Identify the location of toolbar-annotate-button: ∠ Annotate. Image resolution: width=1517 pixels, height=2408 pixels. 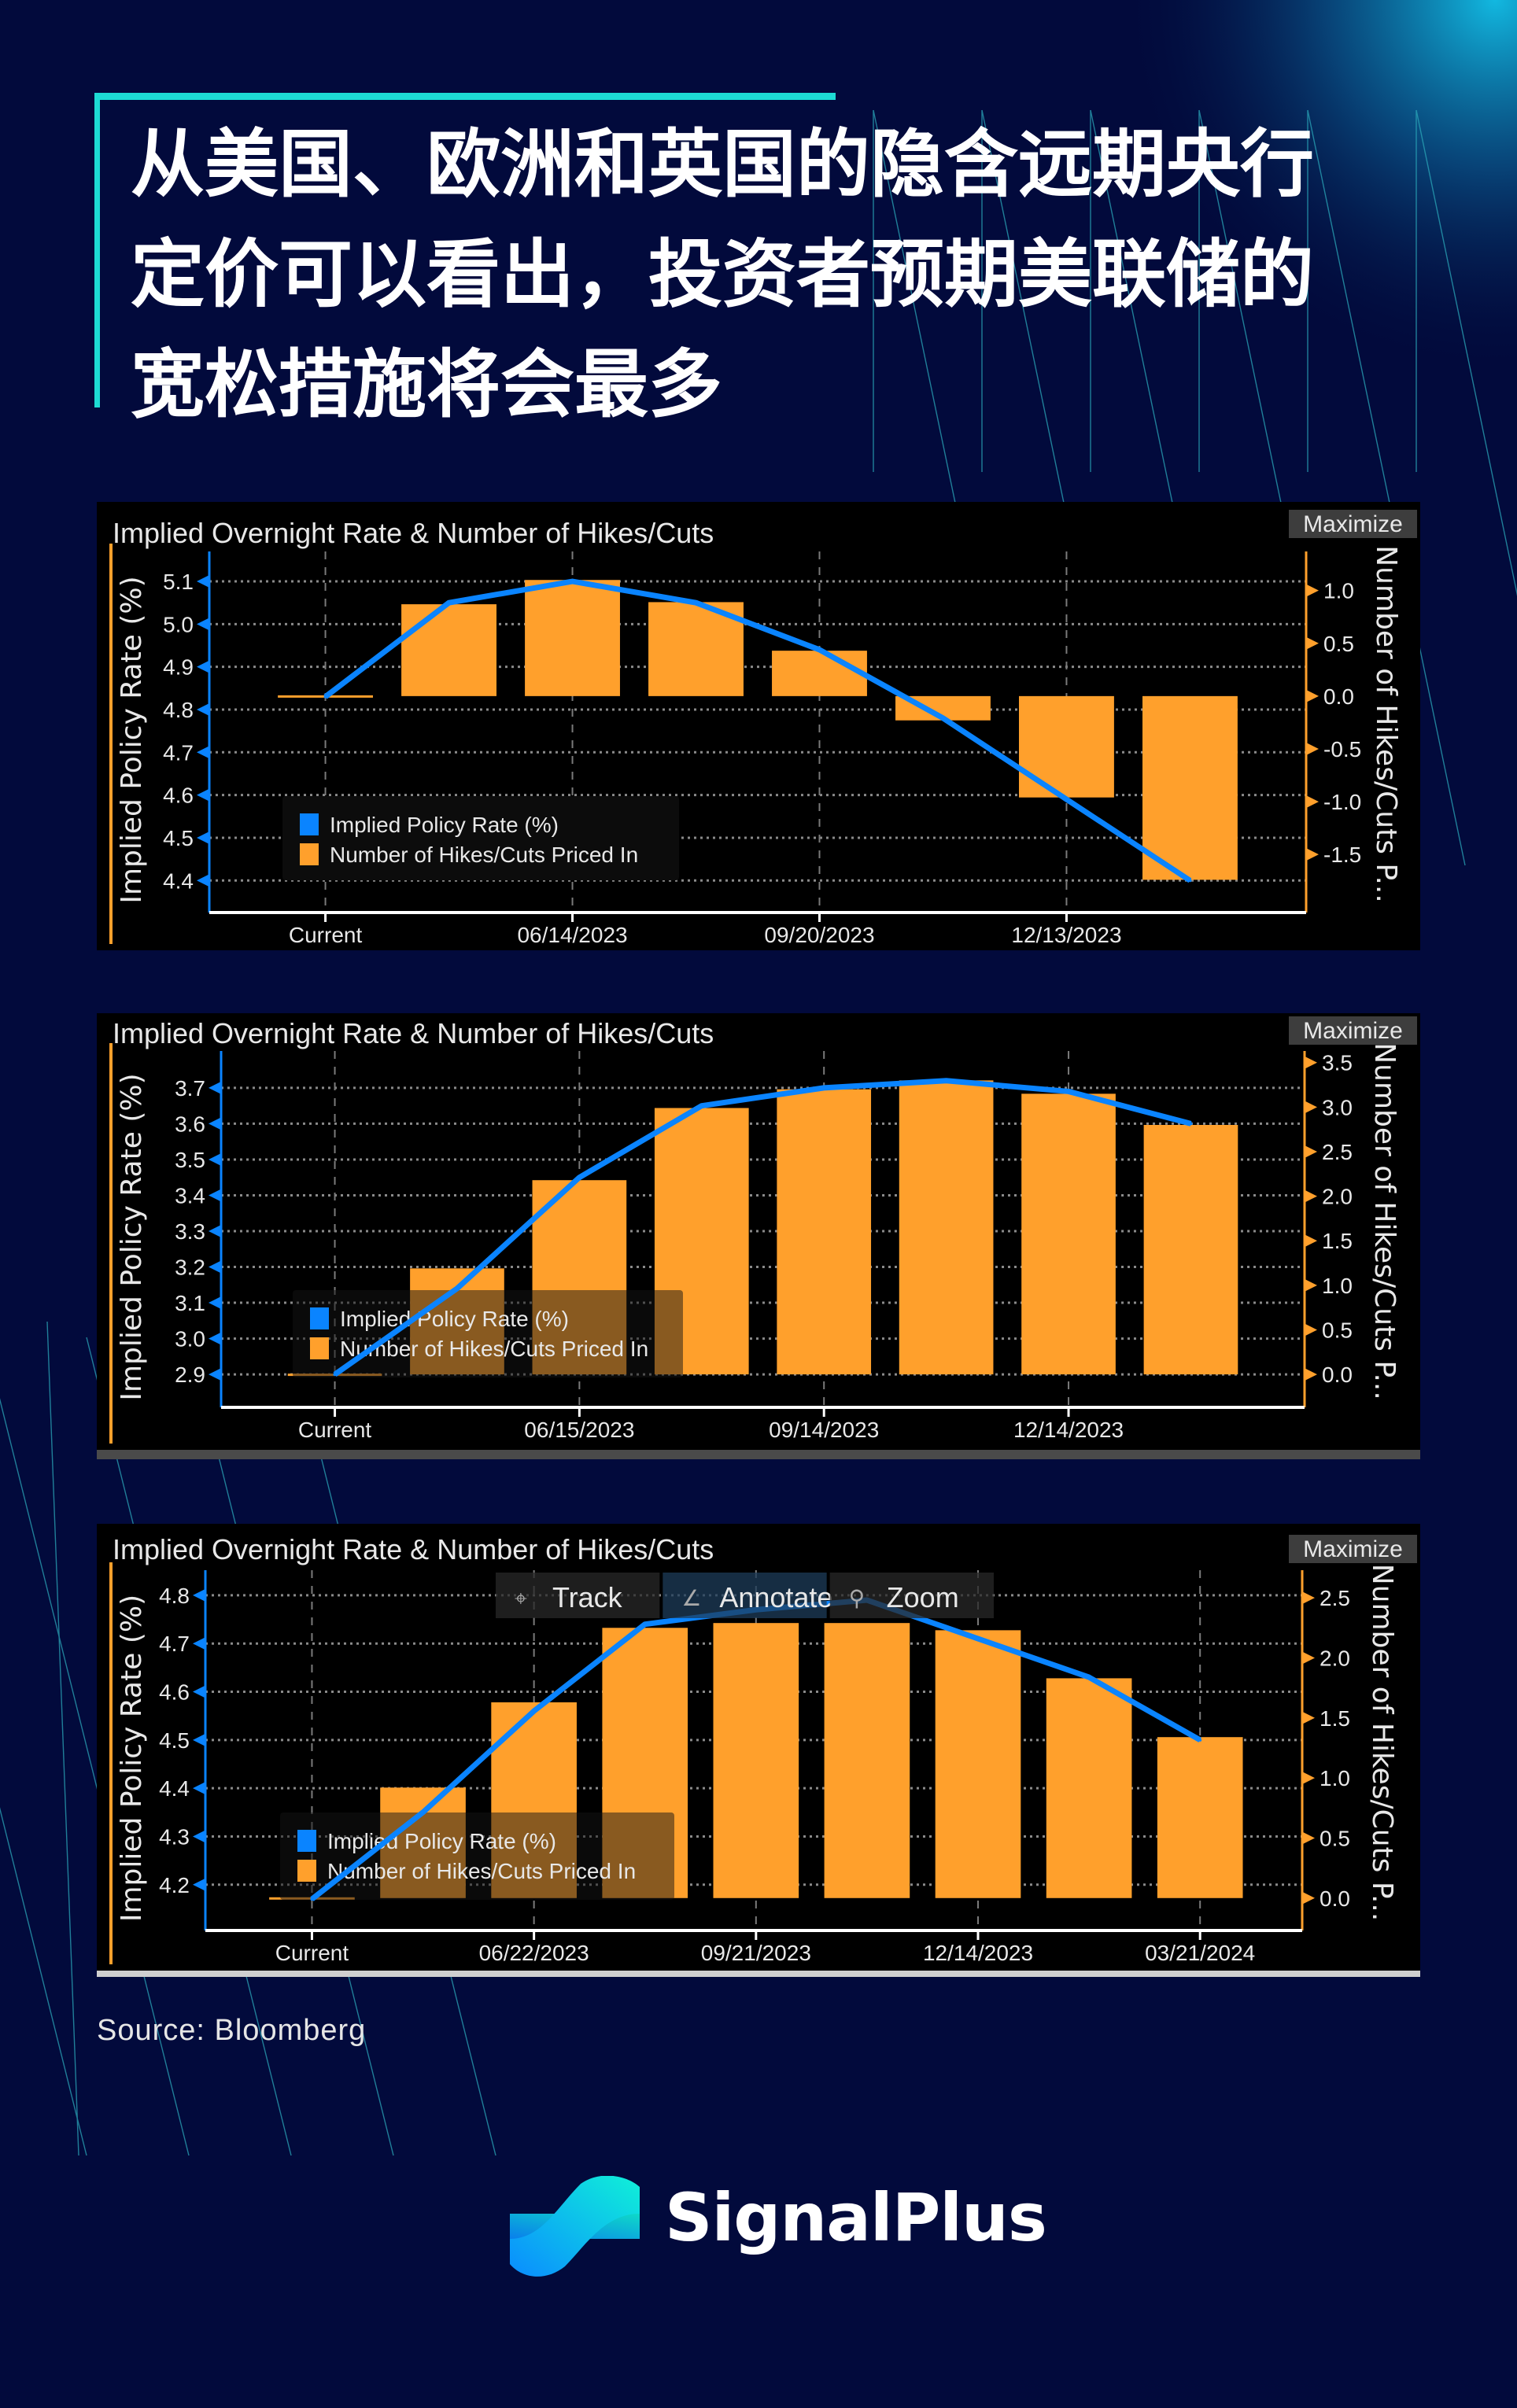
(747, 1596).